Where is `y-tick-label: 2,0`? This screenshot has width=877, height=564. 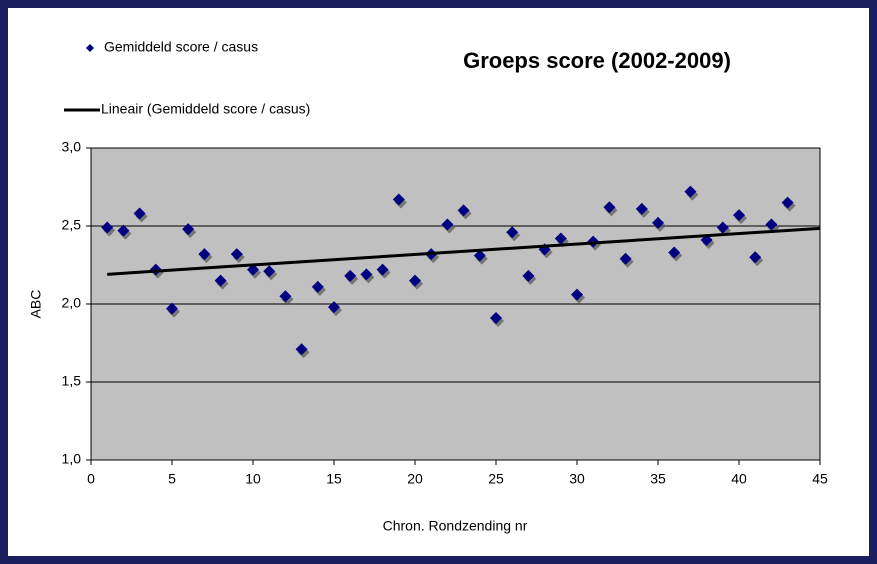 y-tick-label: 2,0 is located at coordinates (72, 303).